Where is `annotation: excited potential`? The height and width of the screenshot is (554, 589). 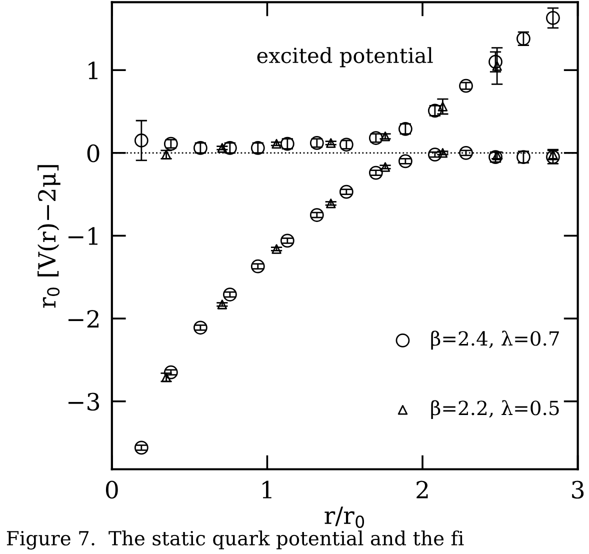
annotation: excited potential is located at coordinates (345, 57).